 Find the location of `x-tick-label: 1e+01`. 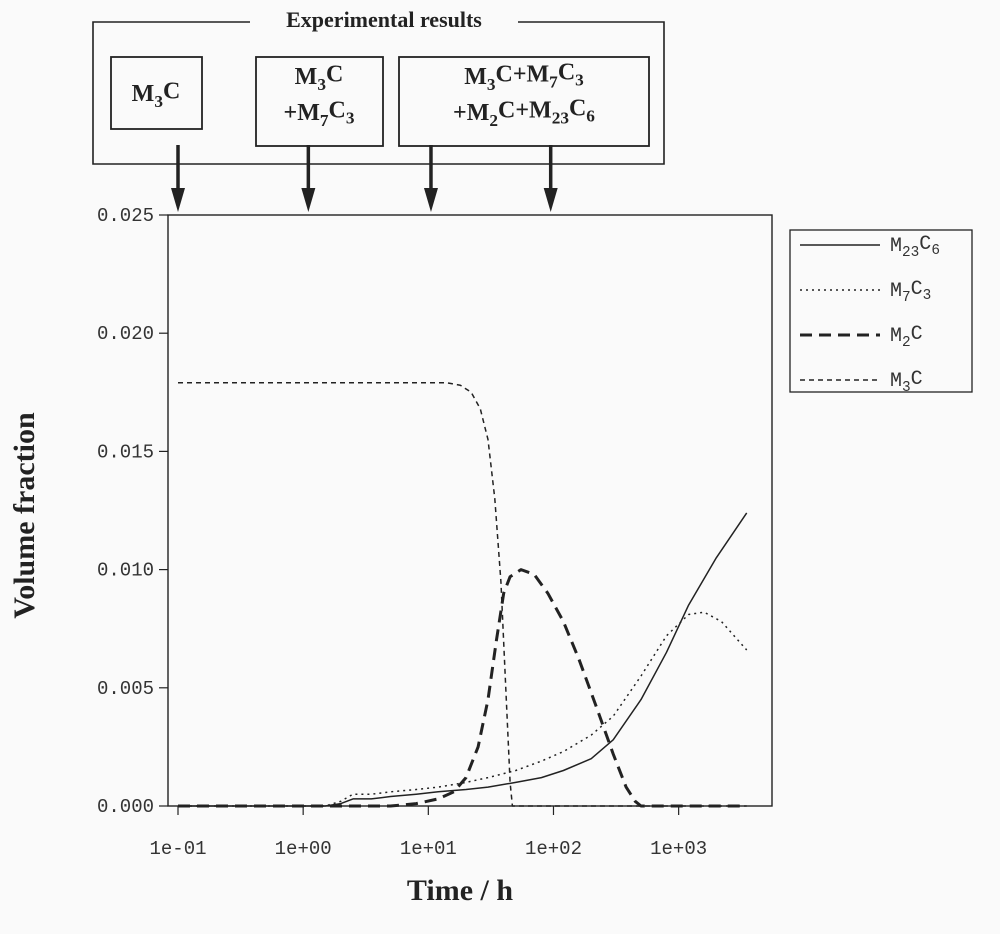

x-tick-label: 1e+01 is located at coordinates (428, 849).